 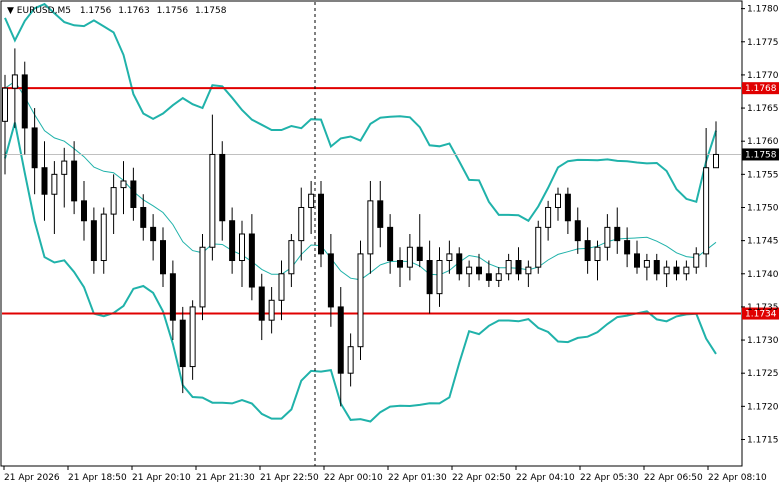 I want to click on y-tick-label: 1.1755, so click(x=763, y=175).